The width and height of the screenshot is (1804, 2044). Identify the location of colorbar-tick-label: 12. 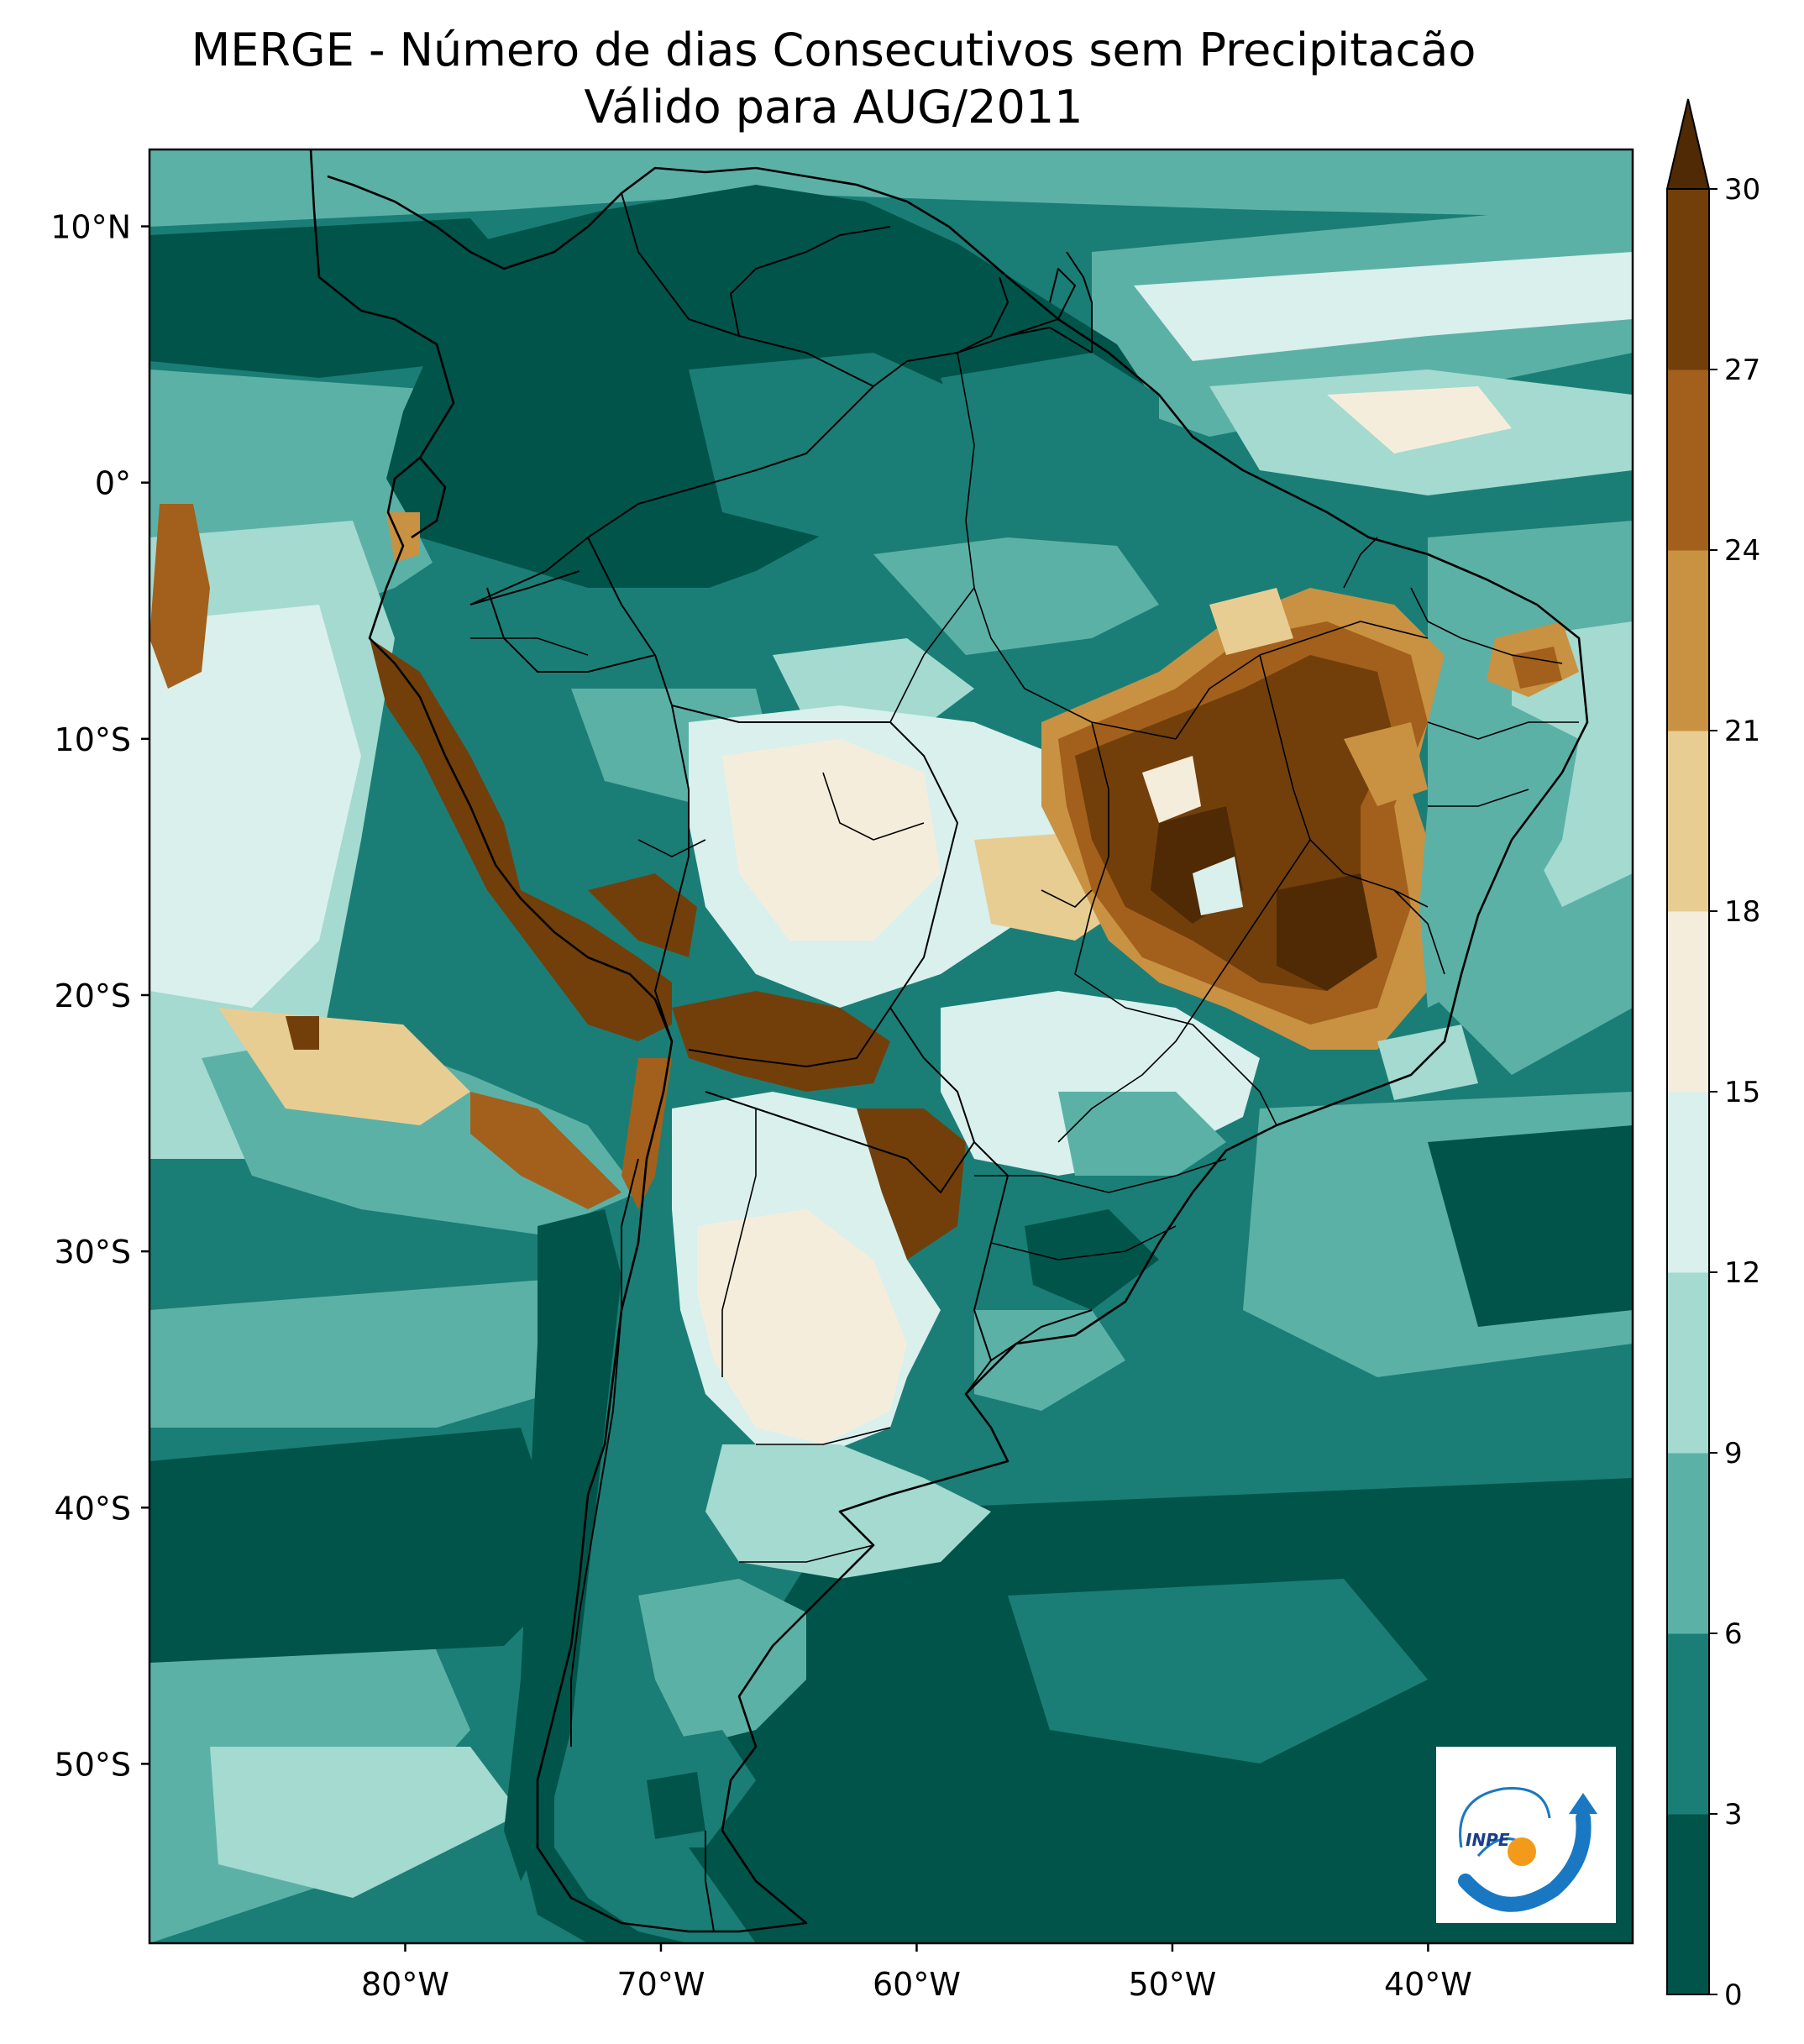
(1742, 1273).